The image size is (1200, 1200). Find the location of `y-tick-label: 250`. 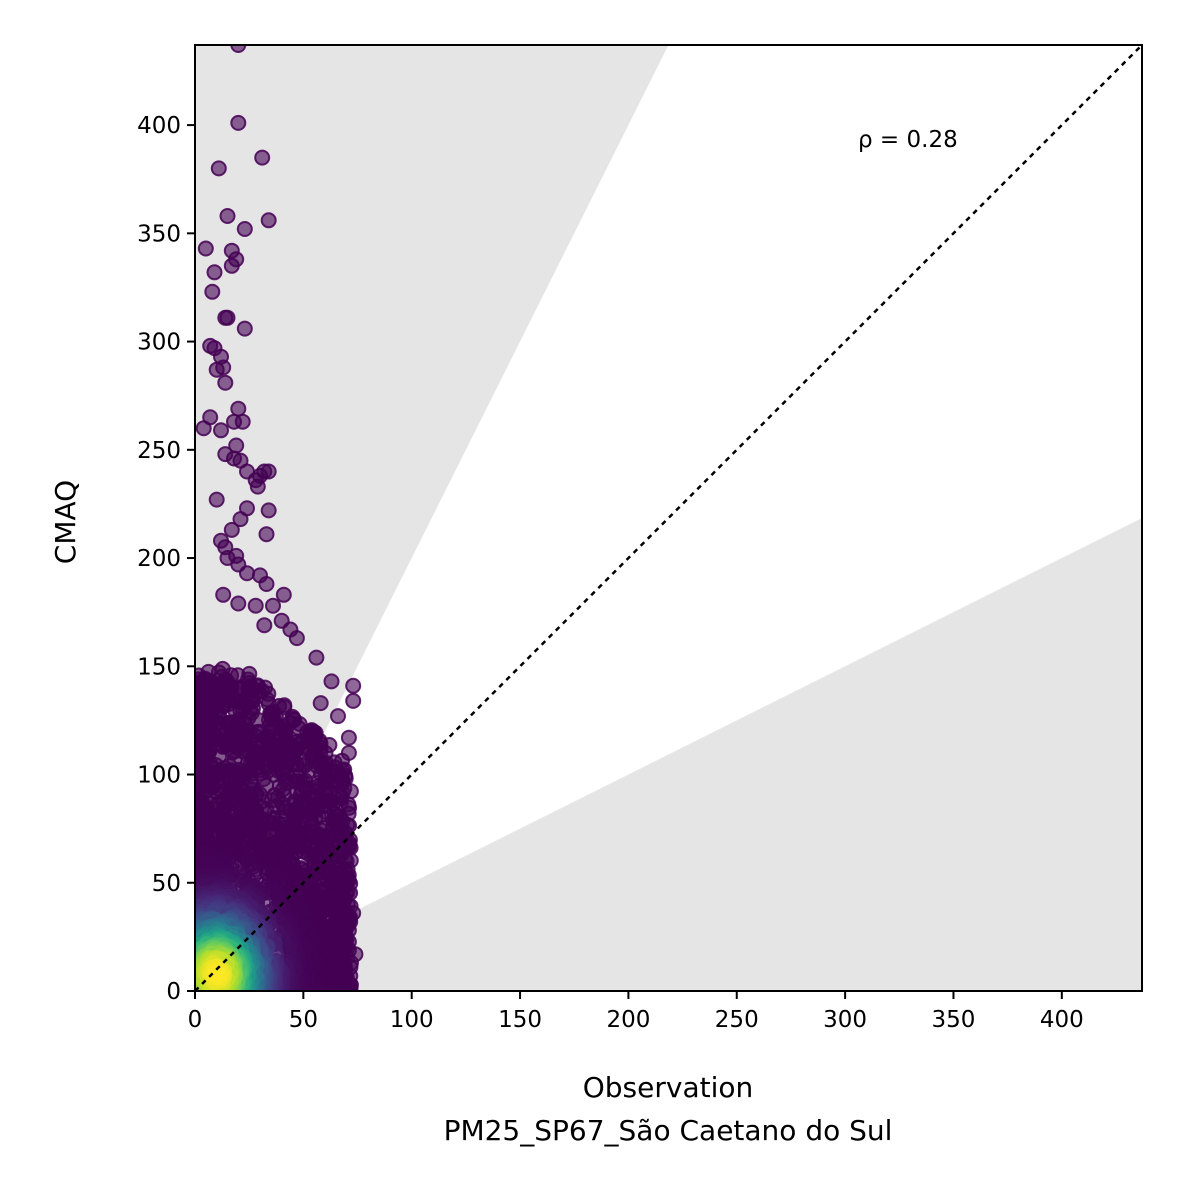

y-tick-label: 250 is located at coordinates (159, 451).